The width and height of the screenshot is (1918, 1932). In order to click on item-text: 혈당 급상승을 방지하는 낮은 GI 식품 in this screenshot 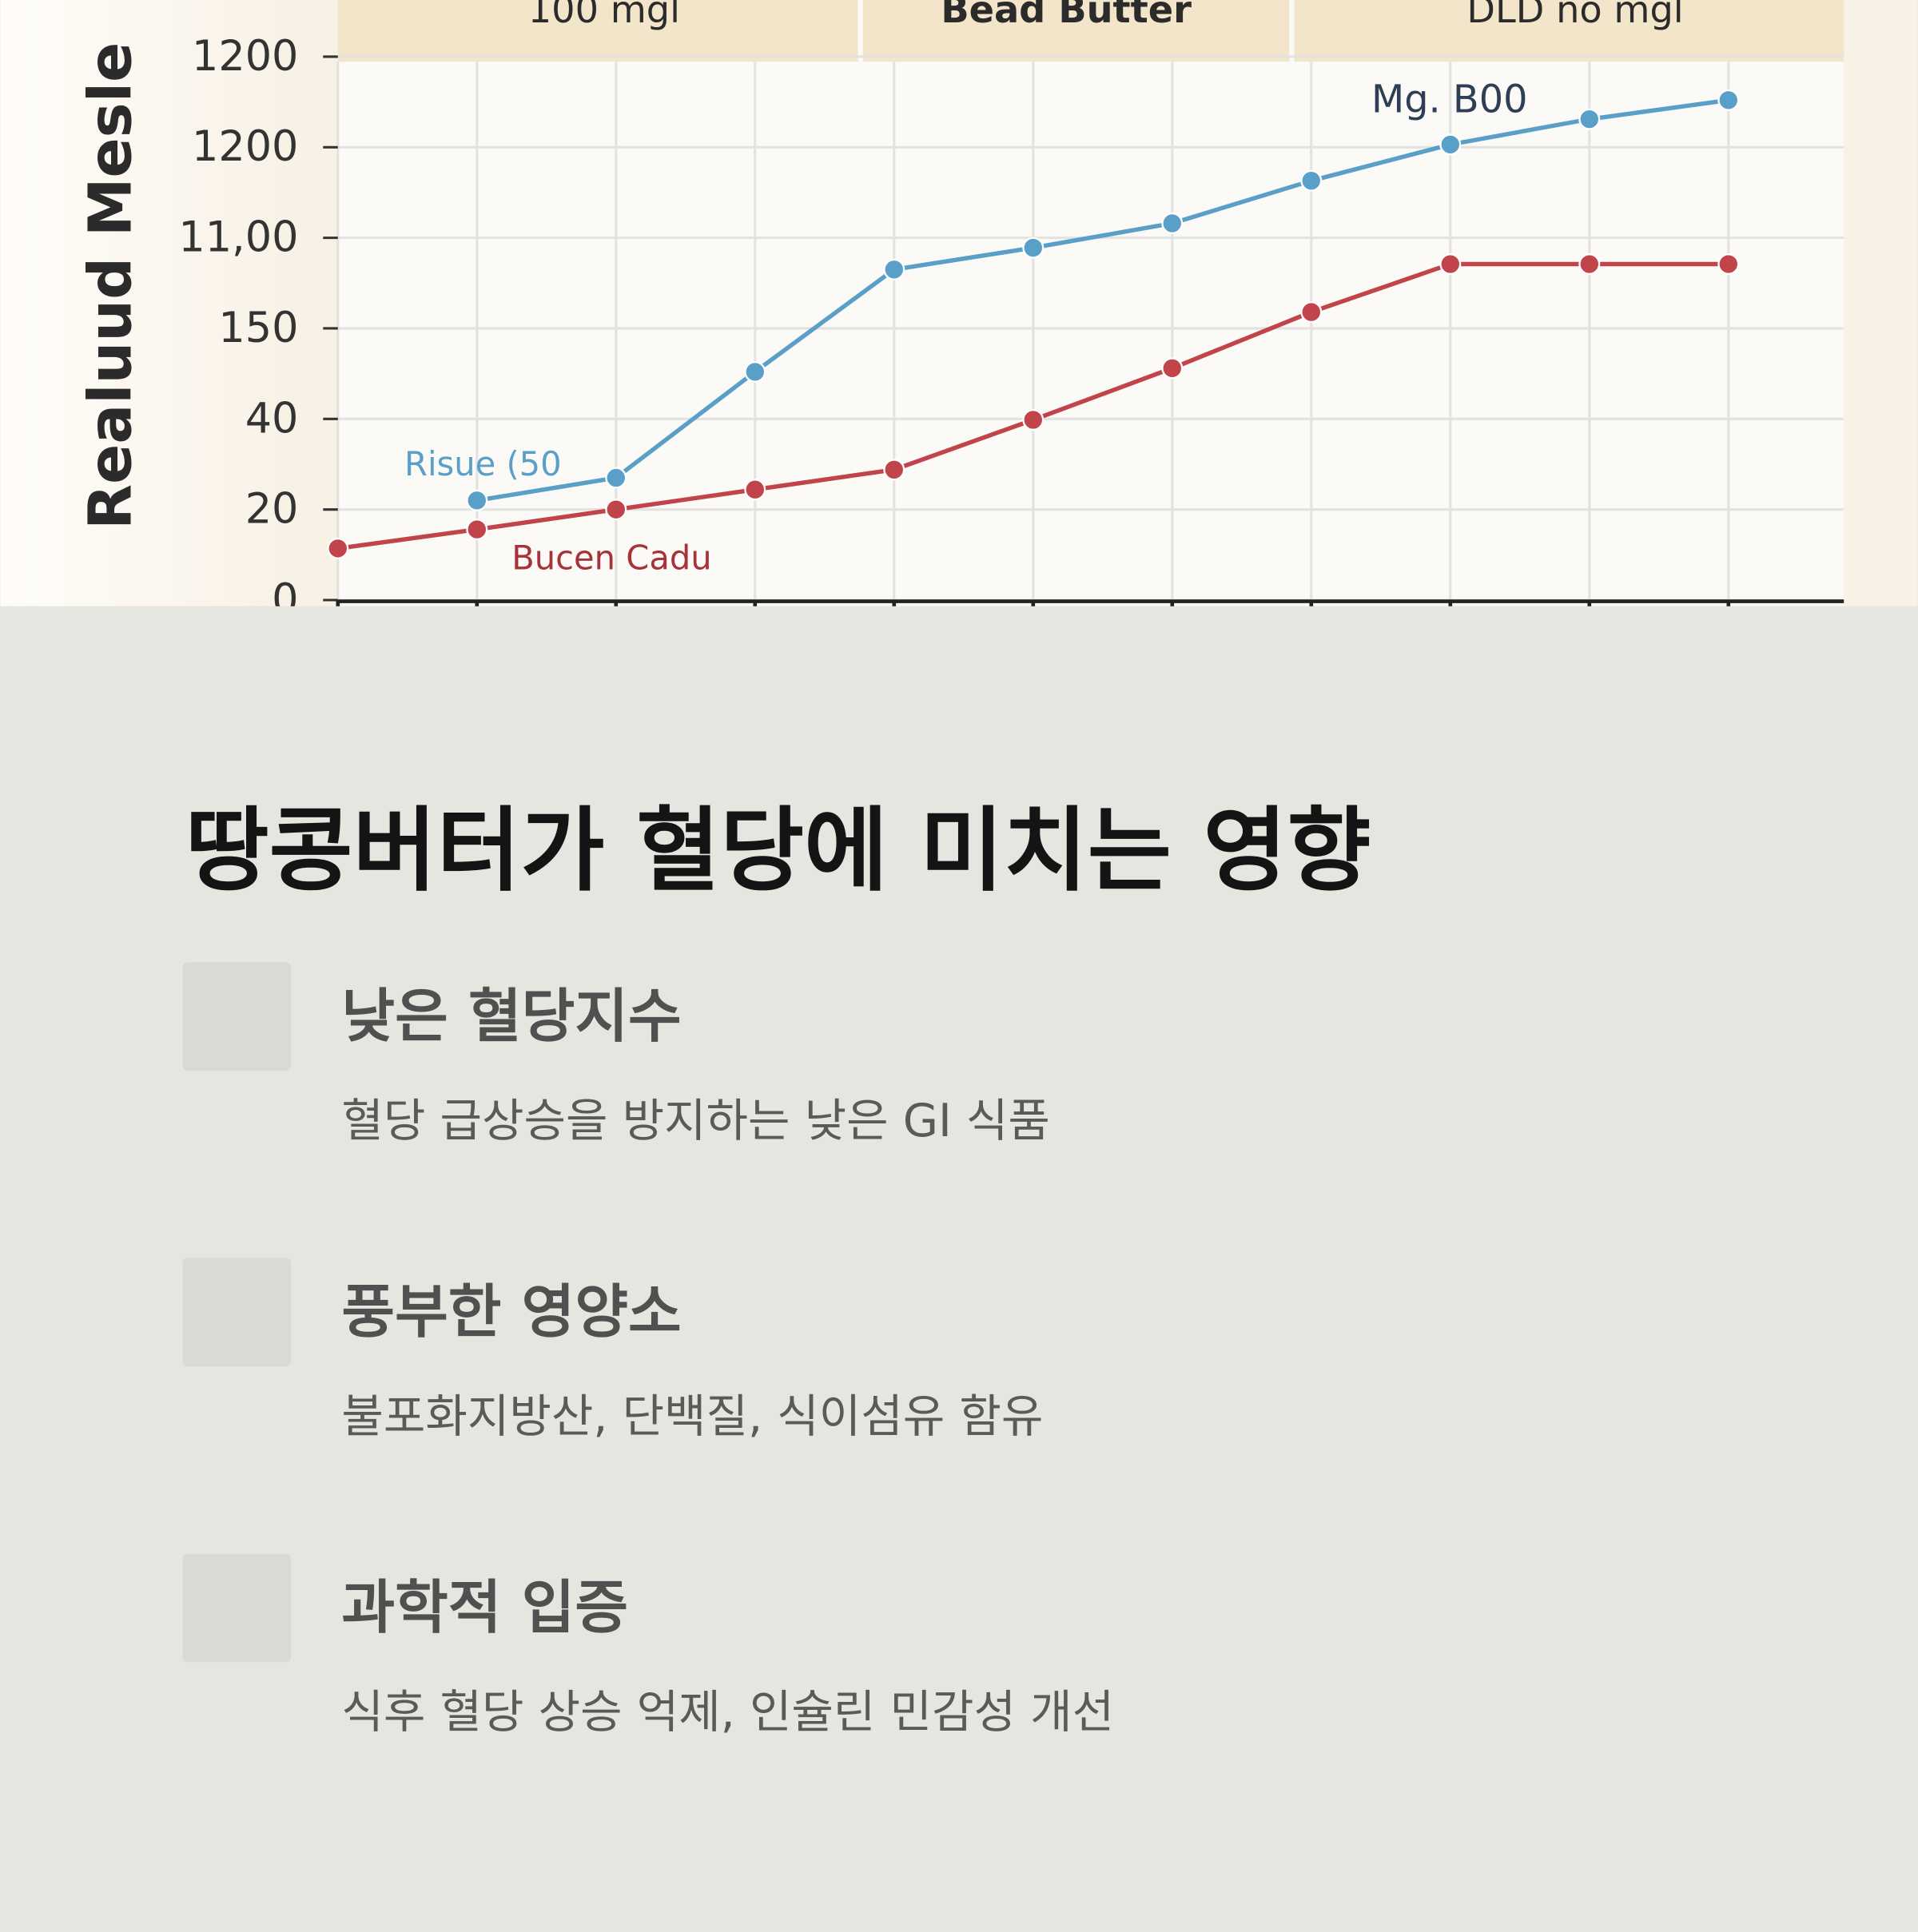, I will do `click(695, 1121)`.